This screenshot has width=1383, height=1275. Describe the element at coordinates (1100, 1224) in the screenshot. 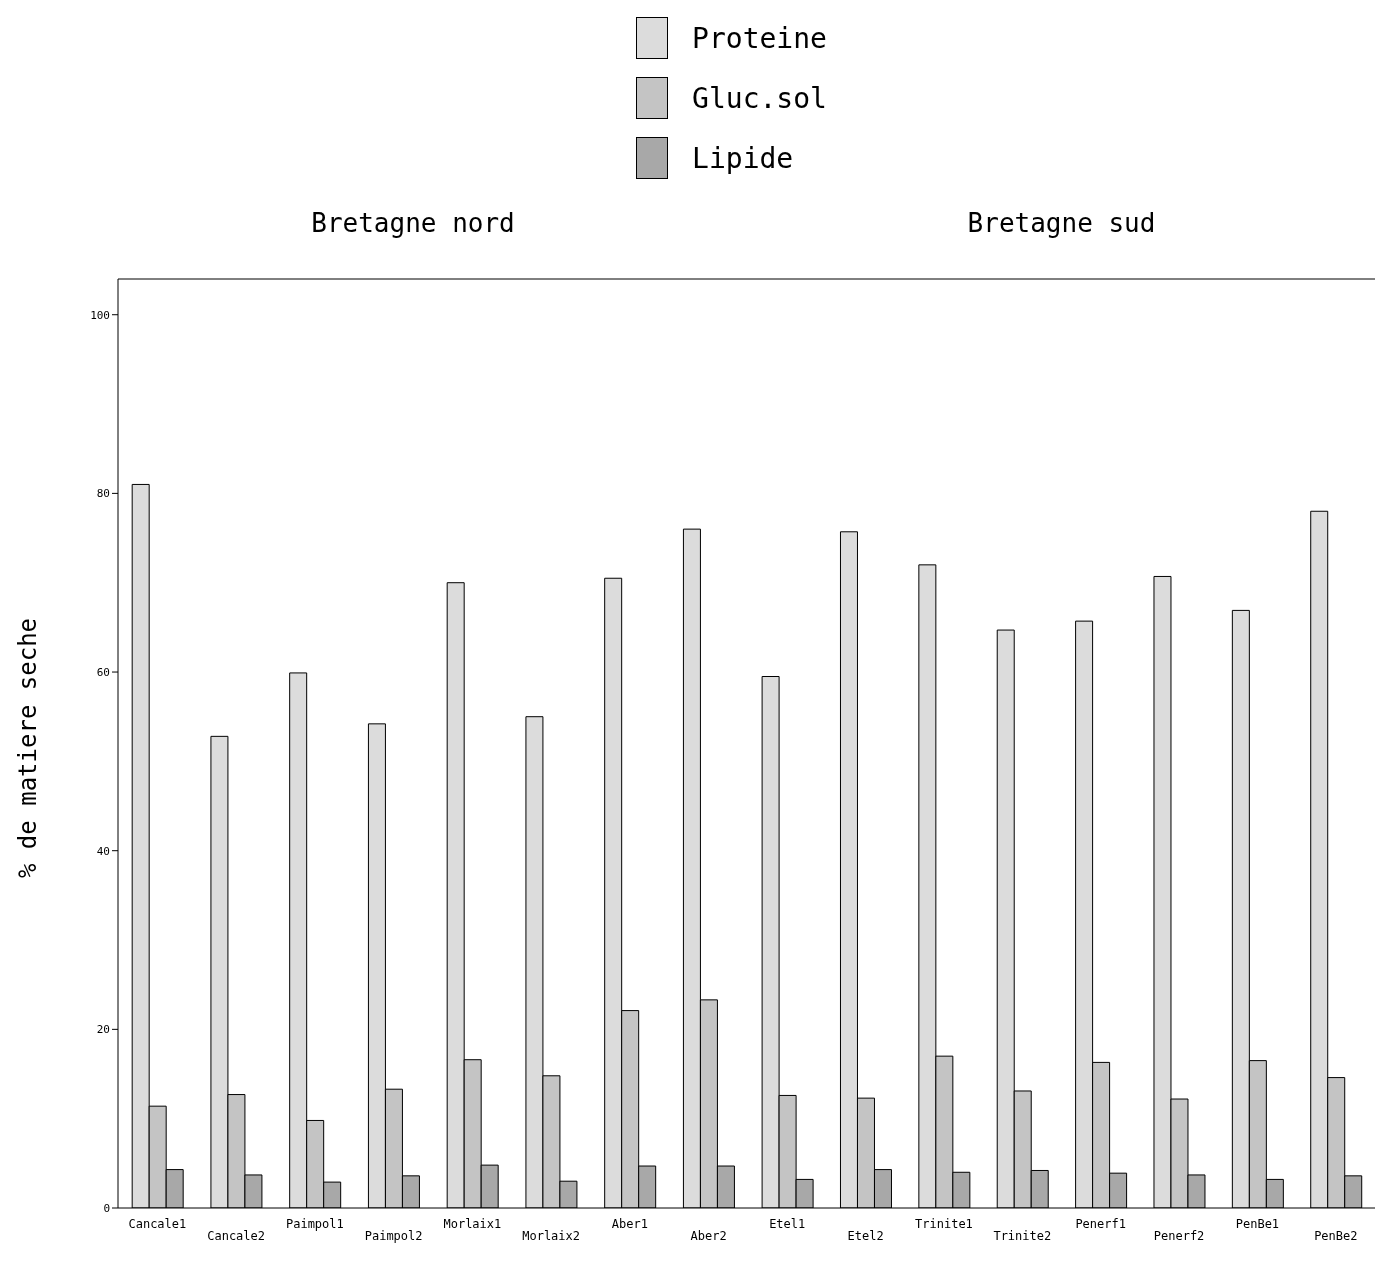

I see `x-tick-label: Penerf1` at that location.